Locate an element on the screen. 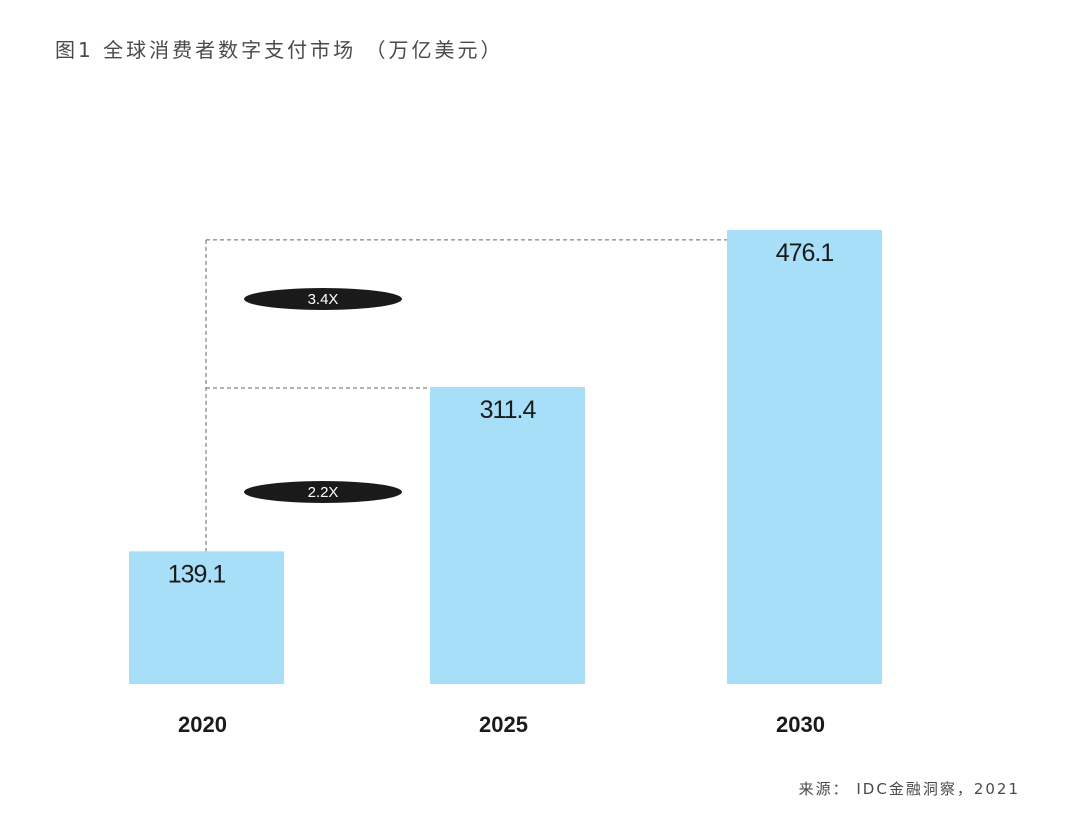  growth-badge-label-2030: 3.4X is located at coordinates (323, 299).